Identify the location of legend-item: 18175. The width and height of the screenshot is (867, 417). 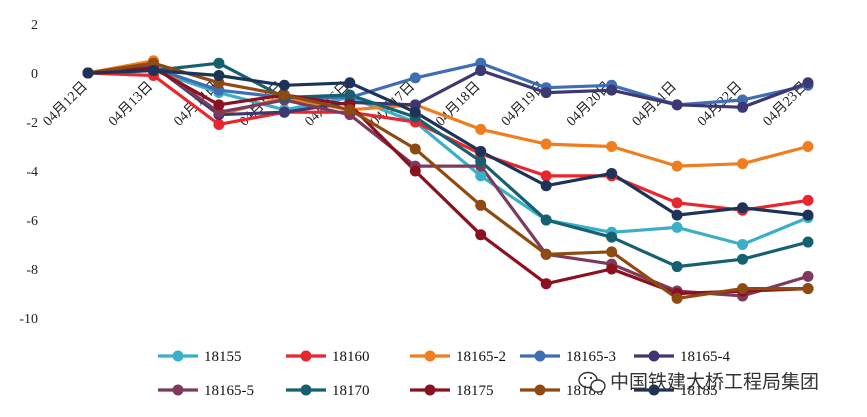
(452, 391).